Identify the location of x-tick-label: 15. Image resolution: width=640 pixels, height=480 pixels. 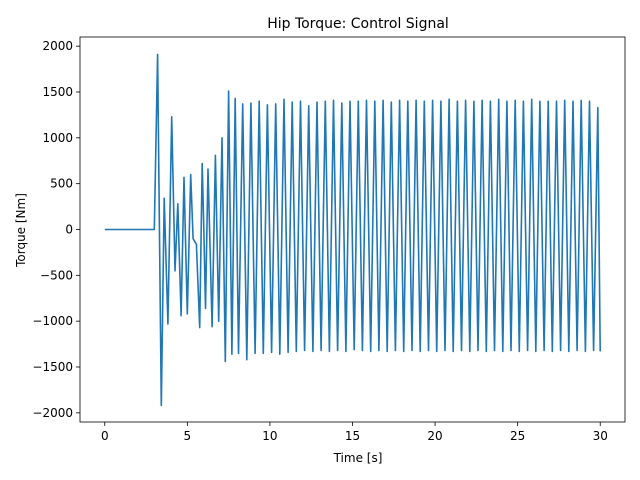
(352, 436).